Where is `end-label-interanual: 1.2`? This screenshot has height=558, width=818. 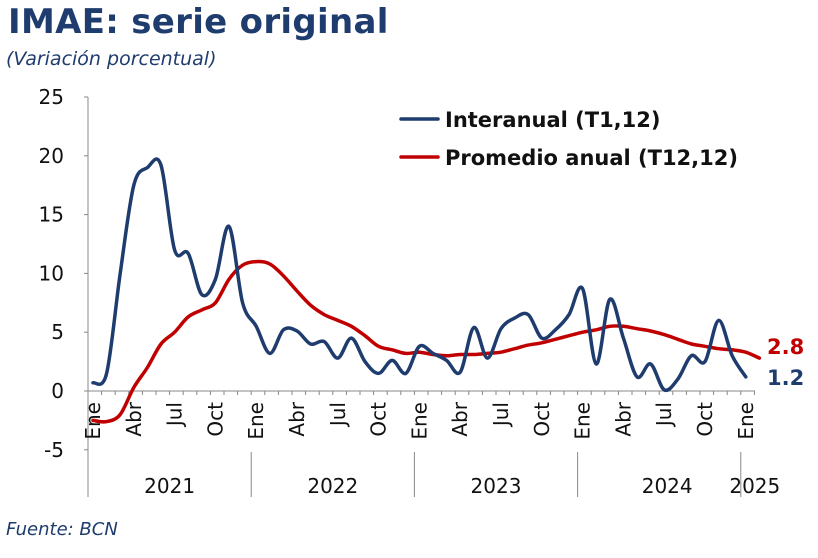
end-label-interanual: 1.2 is located at coordinates (785, 378).